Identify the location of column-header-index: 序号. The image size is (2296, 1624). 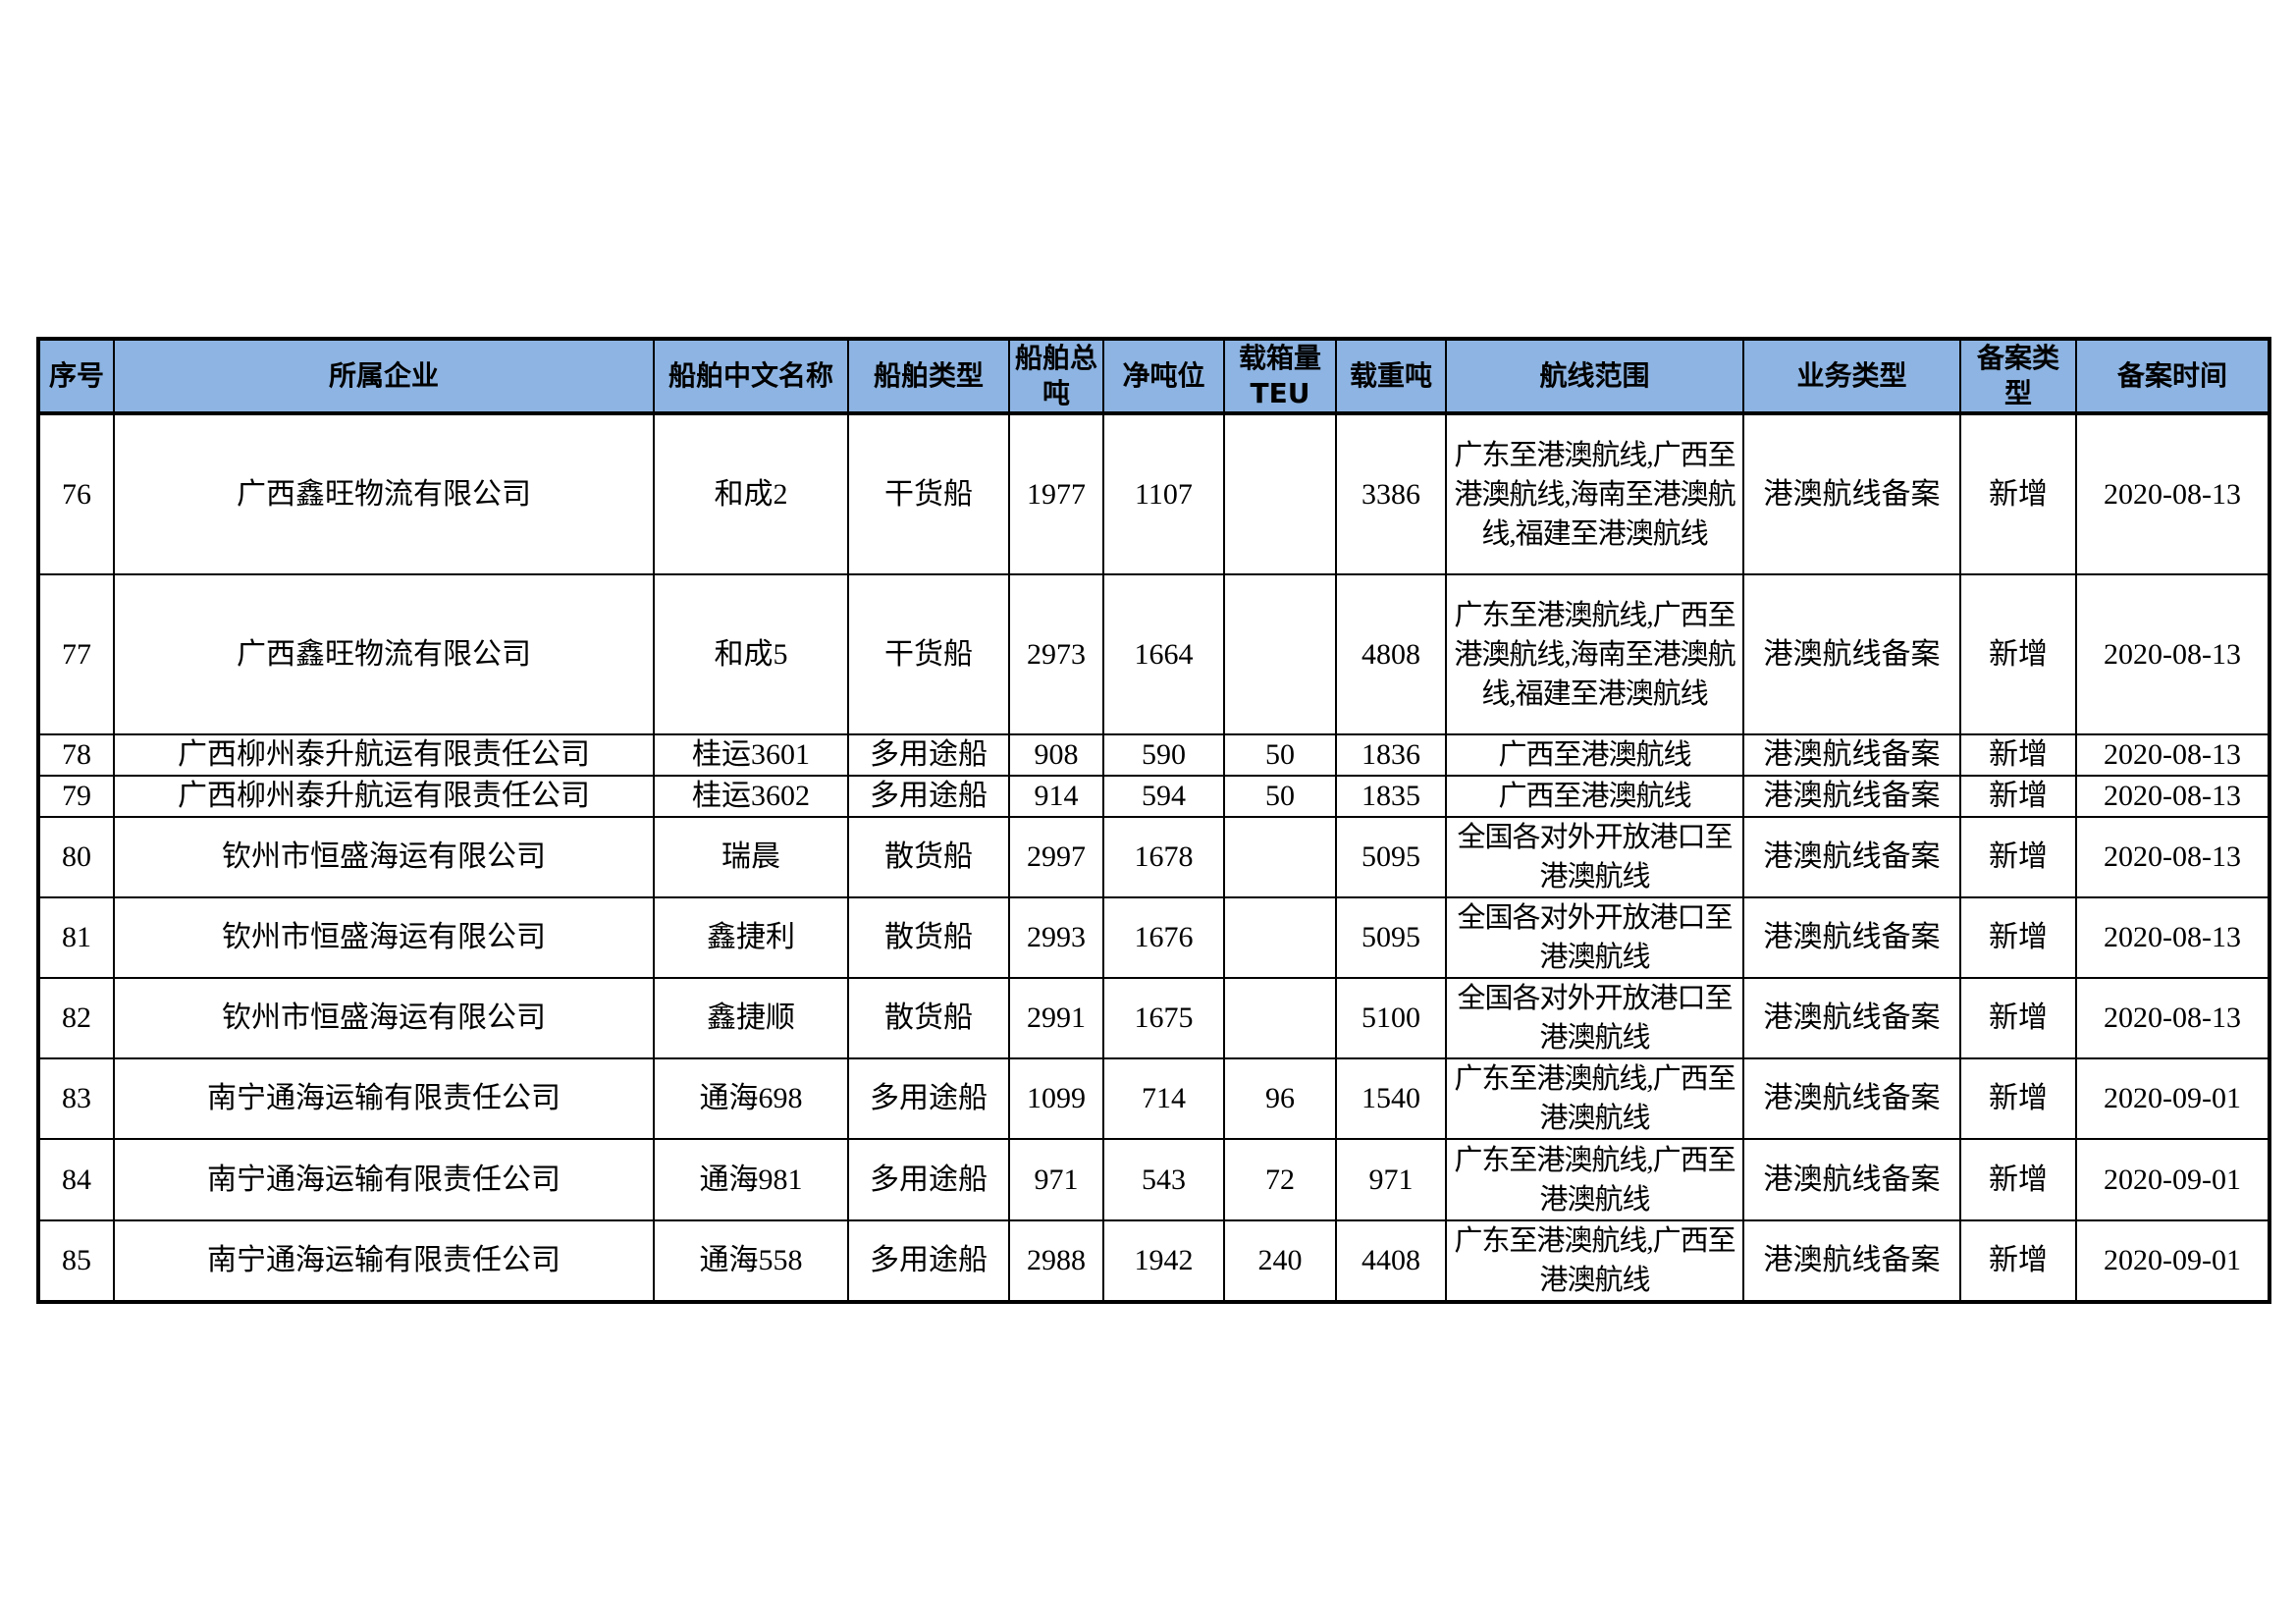
(76, 376).